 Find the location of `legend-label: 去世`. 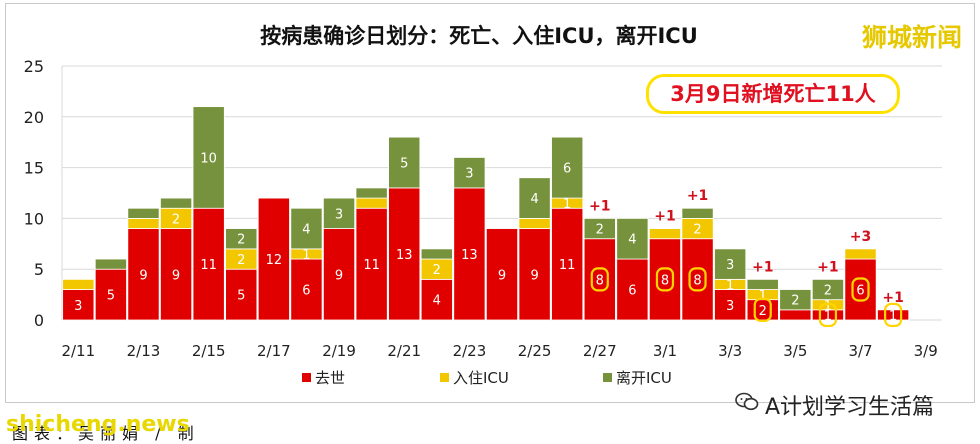

legend-label: 去世 is located at coordinates (330, 378).